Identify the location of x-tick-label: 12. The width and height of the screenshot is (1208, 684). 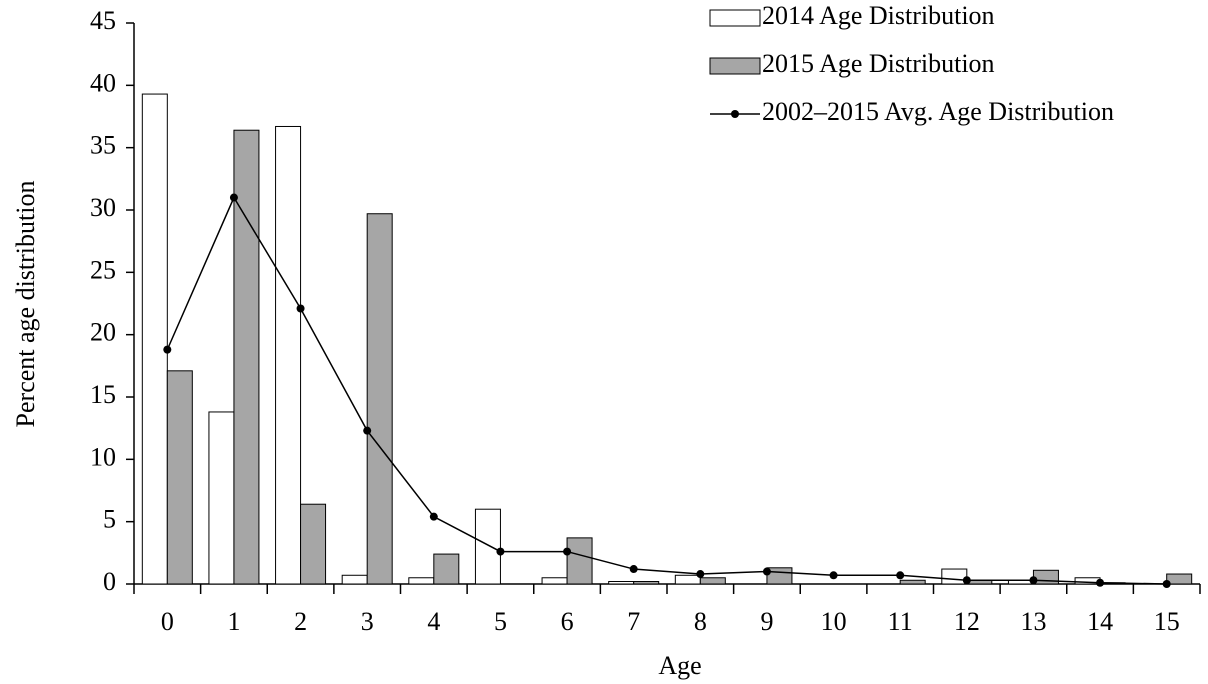
(967, 621).